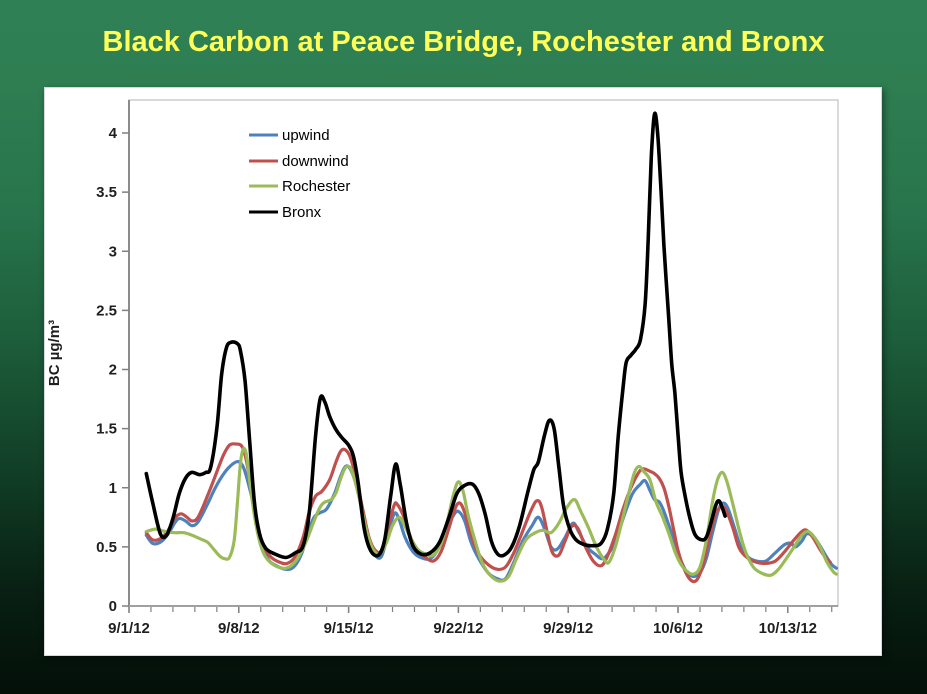  Describe the element at coordinates (54, 353) in the screenshot. I see `y-axis-title: BC µg/m³` at that location.